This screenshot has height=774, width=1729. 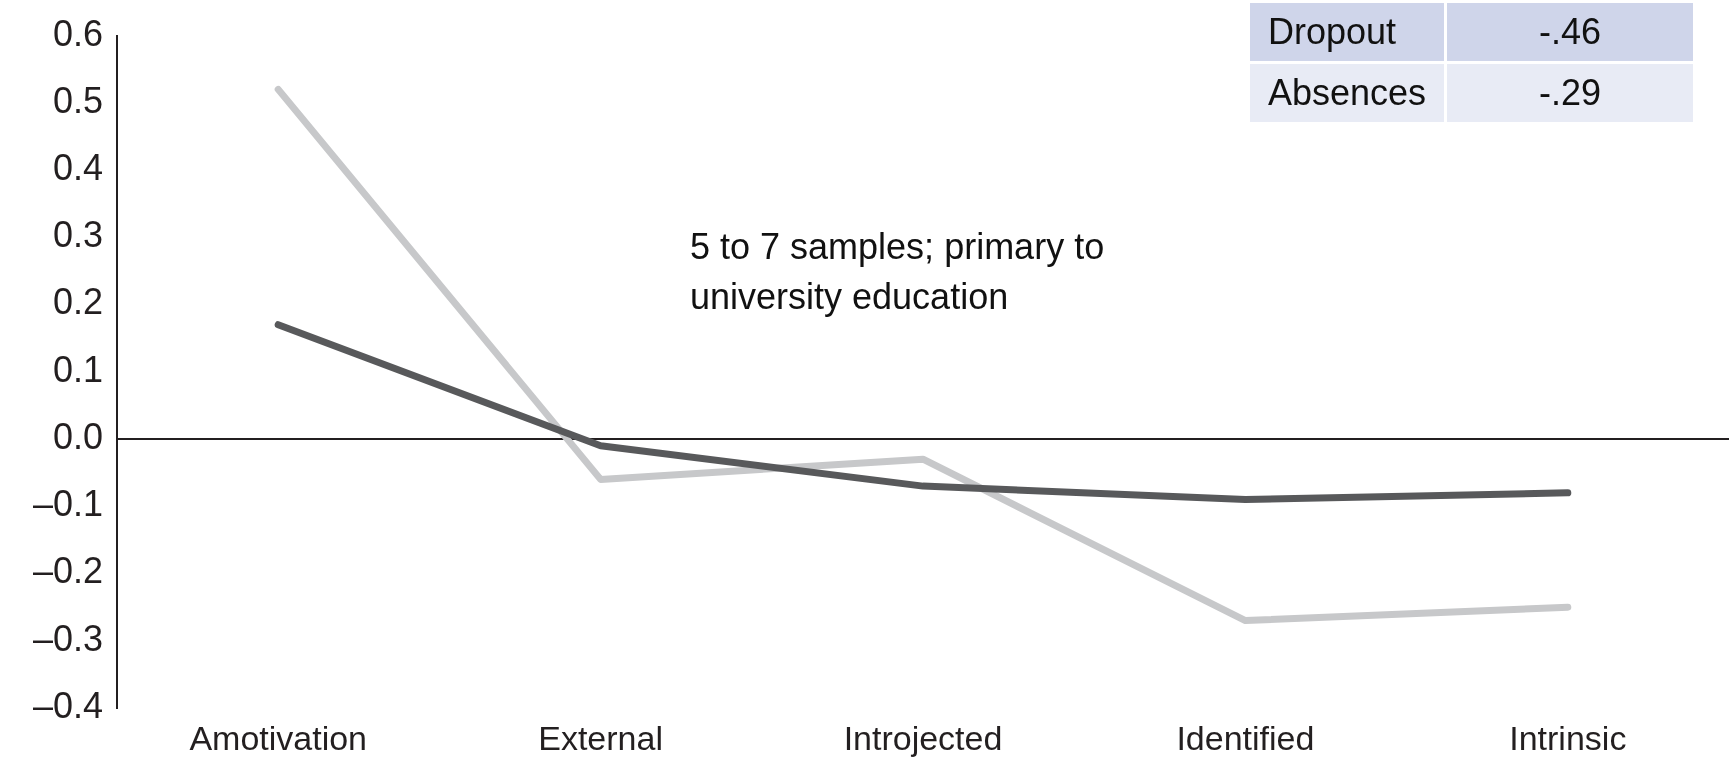 I want to click on y-tick-label: 0.1, so click(x=77, y=369).